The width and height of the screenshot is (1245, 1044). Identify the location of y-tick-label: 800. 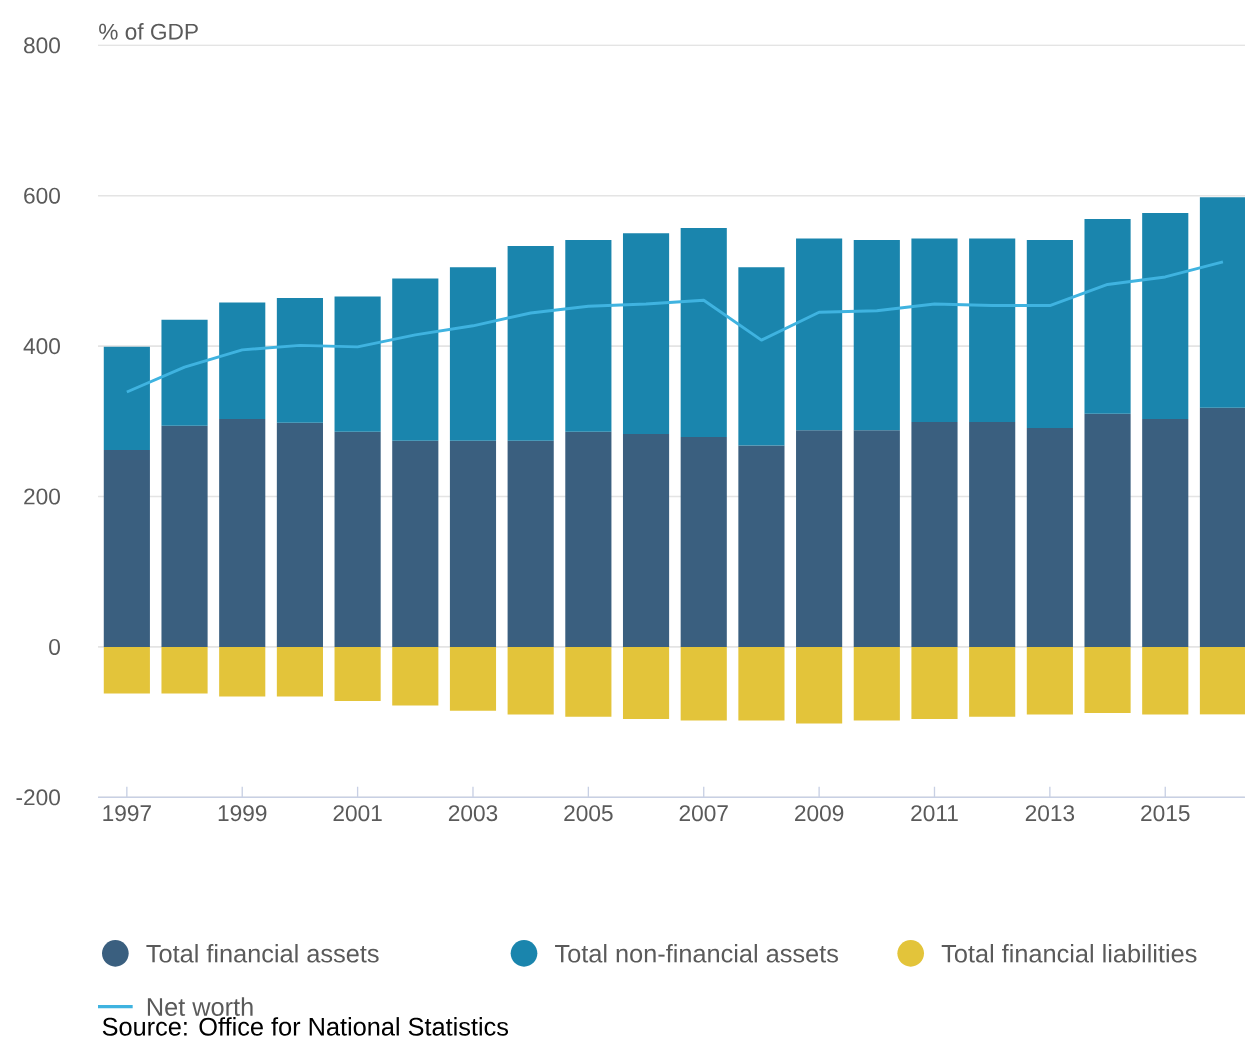
(42, 45).